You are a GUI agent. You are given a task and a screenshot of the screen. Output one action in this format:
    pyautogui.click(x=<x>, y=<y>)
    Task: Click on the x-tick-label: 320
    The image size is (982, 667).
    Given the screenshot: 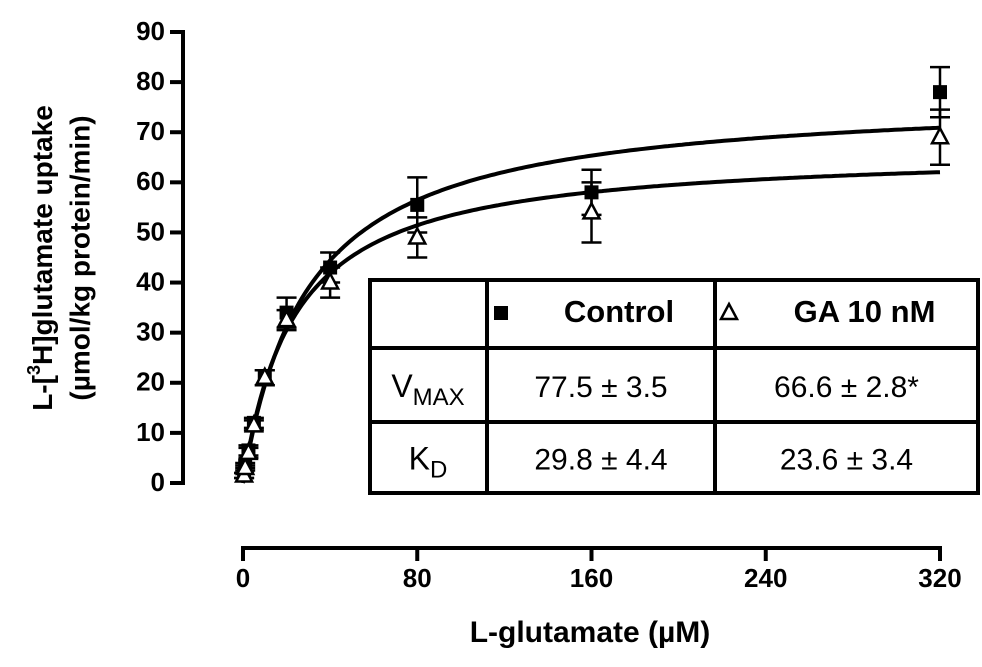 What is the action you would take?
    pyautogui.click(x=939, y=578)
    